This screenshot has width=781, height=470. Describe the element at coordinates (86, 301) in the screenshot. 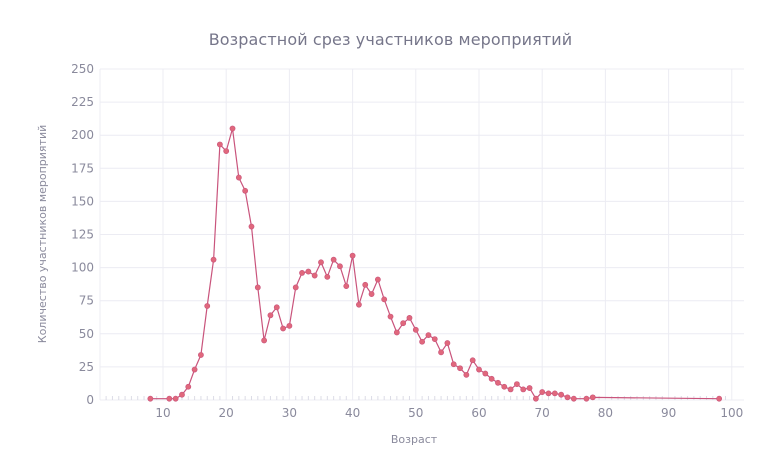

I see `y-tick-label: 75` at that location.